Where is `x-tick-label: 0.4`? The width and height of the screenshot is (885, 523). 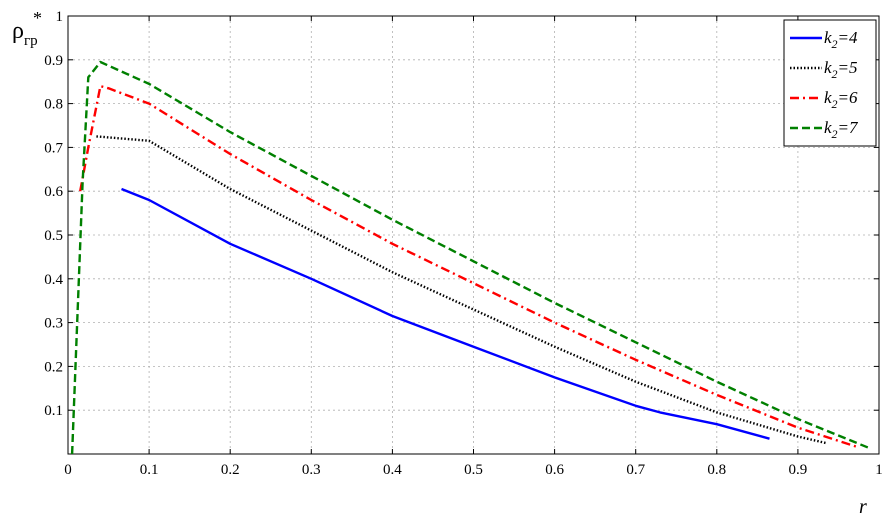
x-tick-label: 0.4 is located at coordinates (392, 470).